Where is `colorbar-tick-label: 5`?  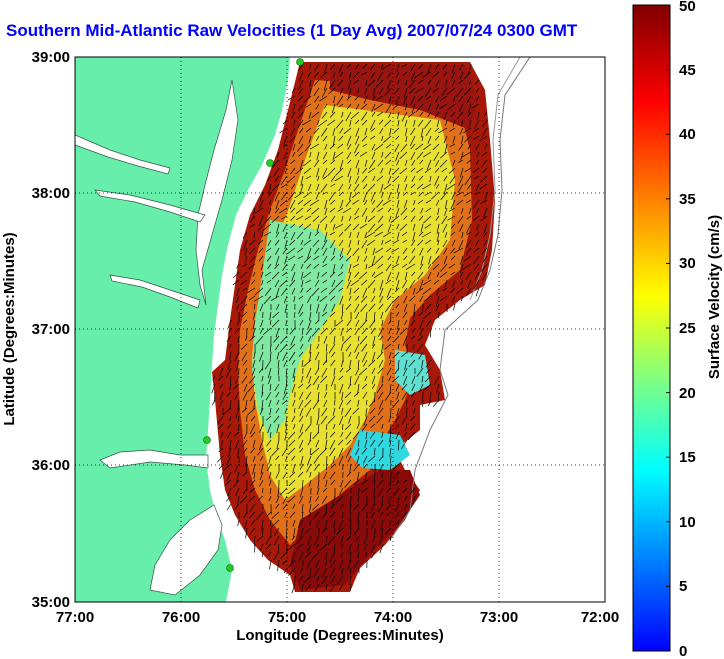
colorbar-tick-label: 5 is located at coordinates (683, 586).